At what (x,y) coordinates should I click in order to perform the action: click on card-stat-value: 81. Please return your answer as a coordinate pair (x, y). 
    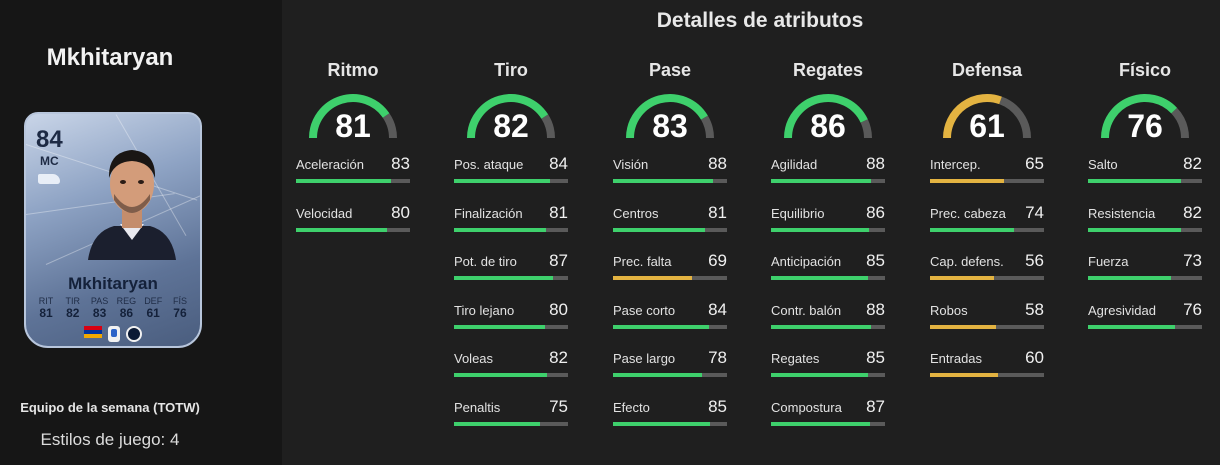
    Looking at the image, I should click on (46, 313).